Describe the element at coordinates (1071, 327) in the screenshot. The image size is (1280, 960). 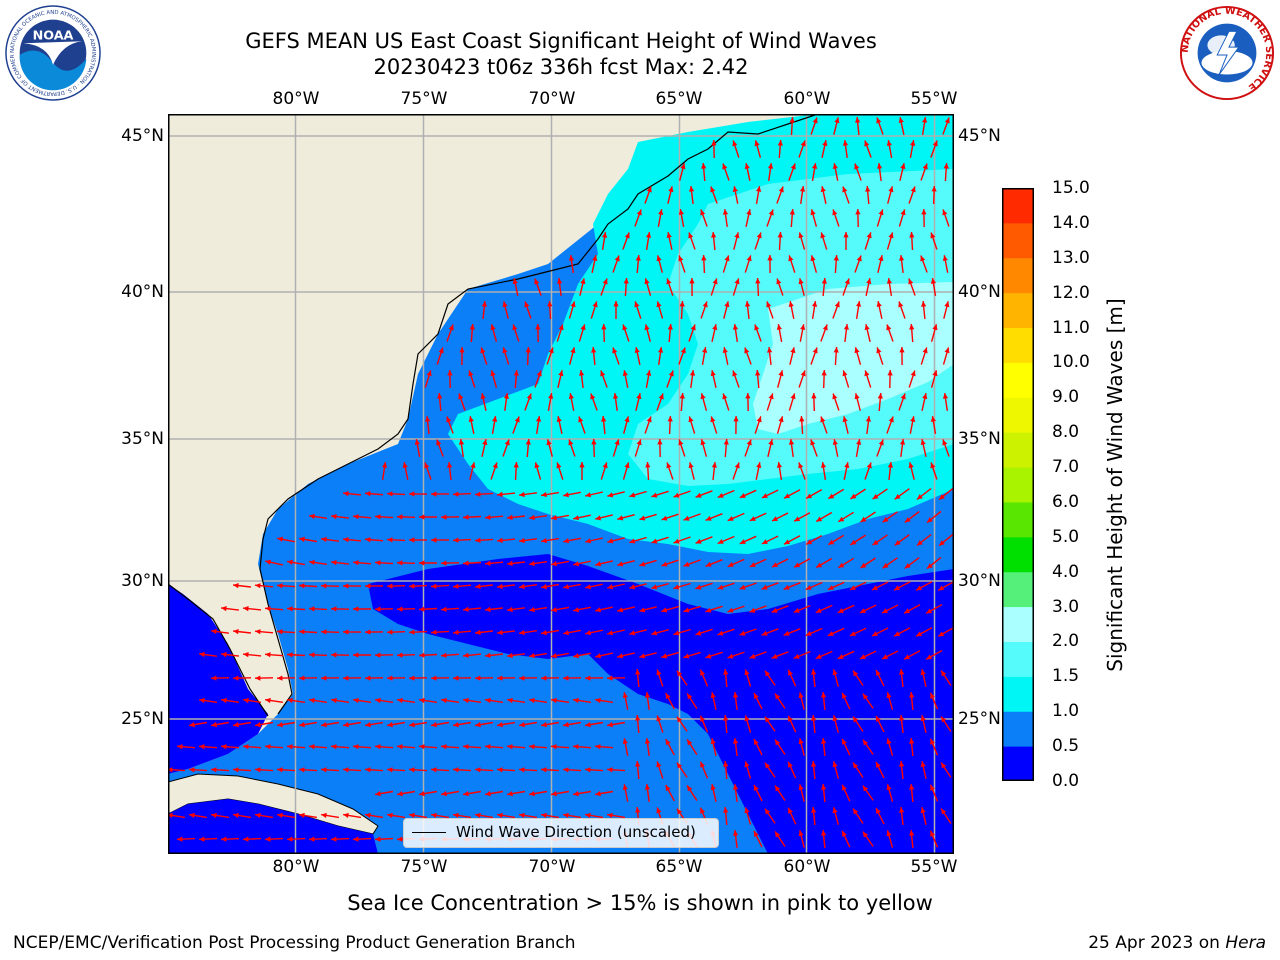
I see `colorbar-tick-label: 11.0` at that location.